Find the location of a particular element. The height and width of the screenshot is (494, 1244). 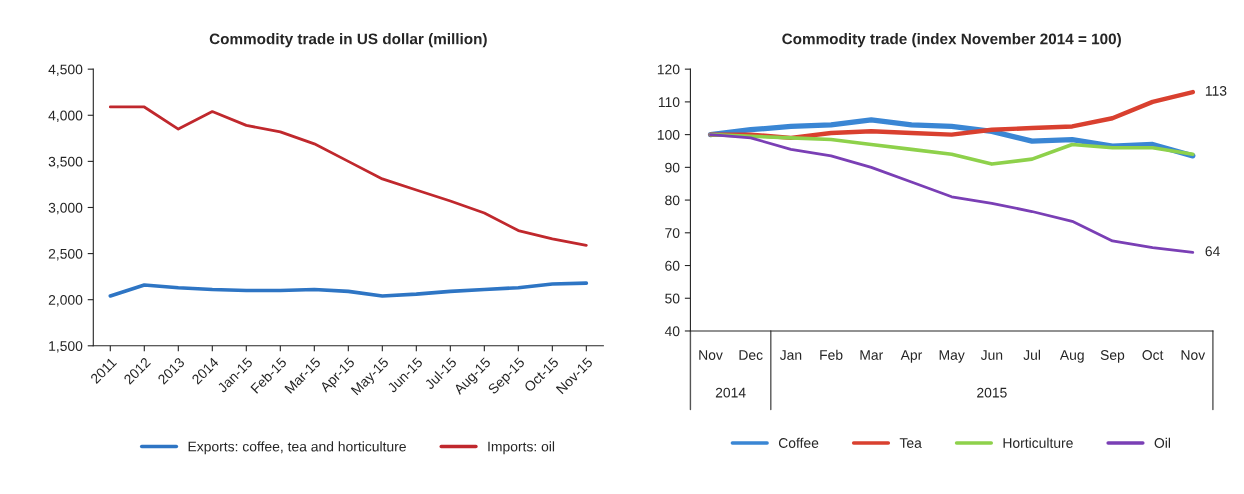

y-tick-label: 80 is located at coordinates (672, 200).